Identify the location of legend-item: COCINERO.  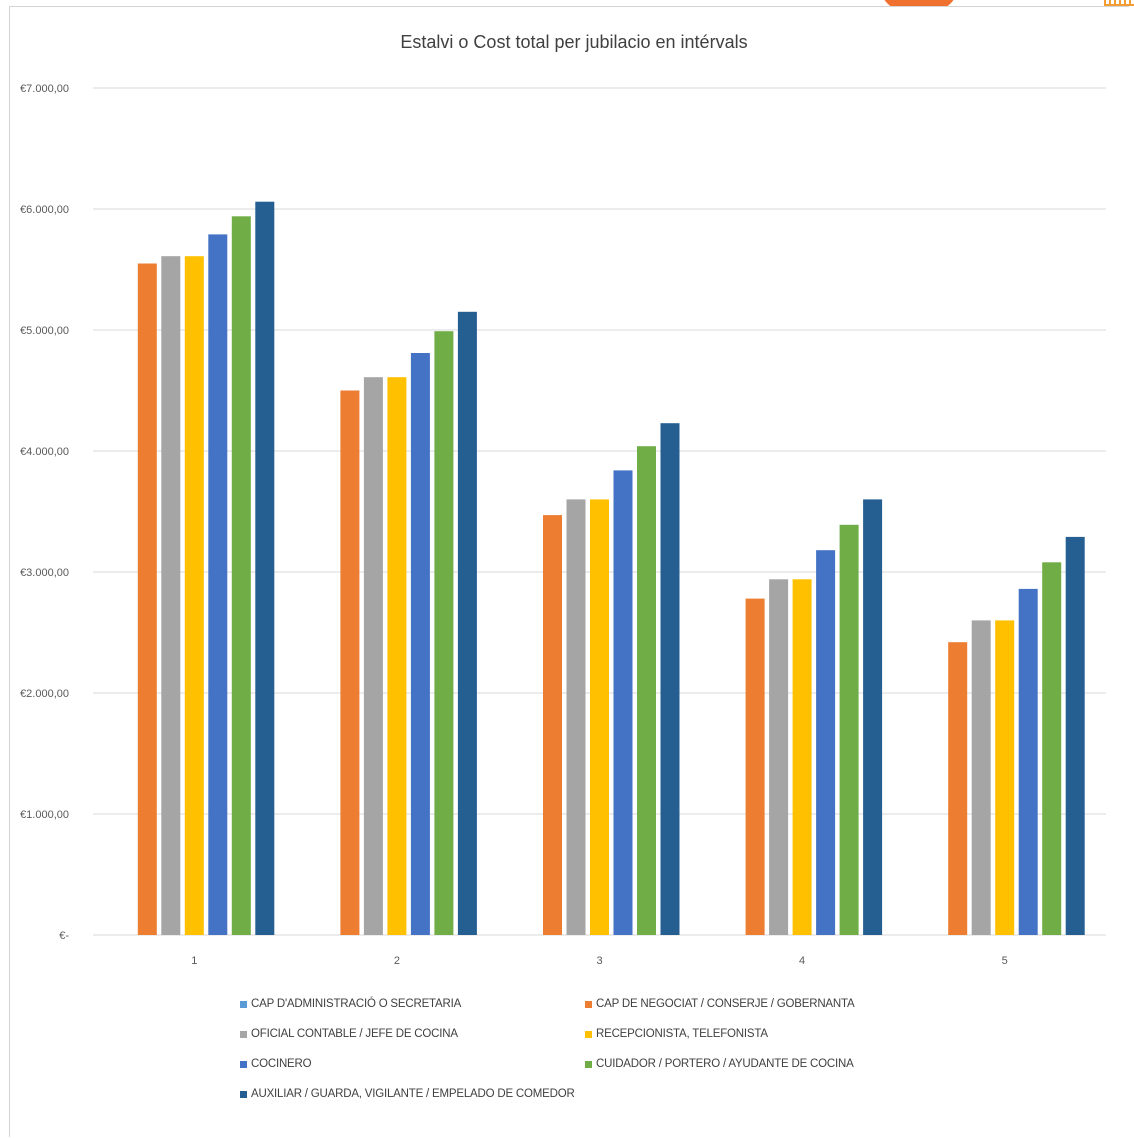
(412, 1064).